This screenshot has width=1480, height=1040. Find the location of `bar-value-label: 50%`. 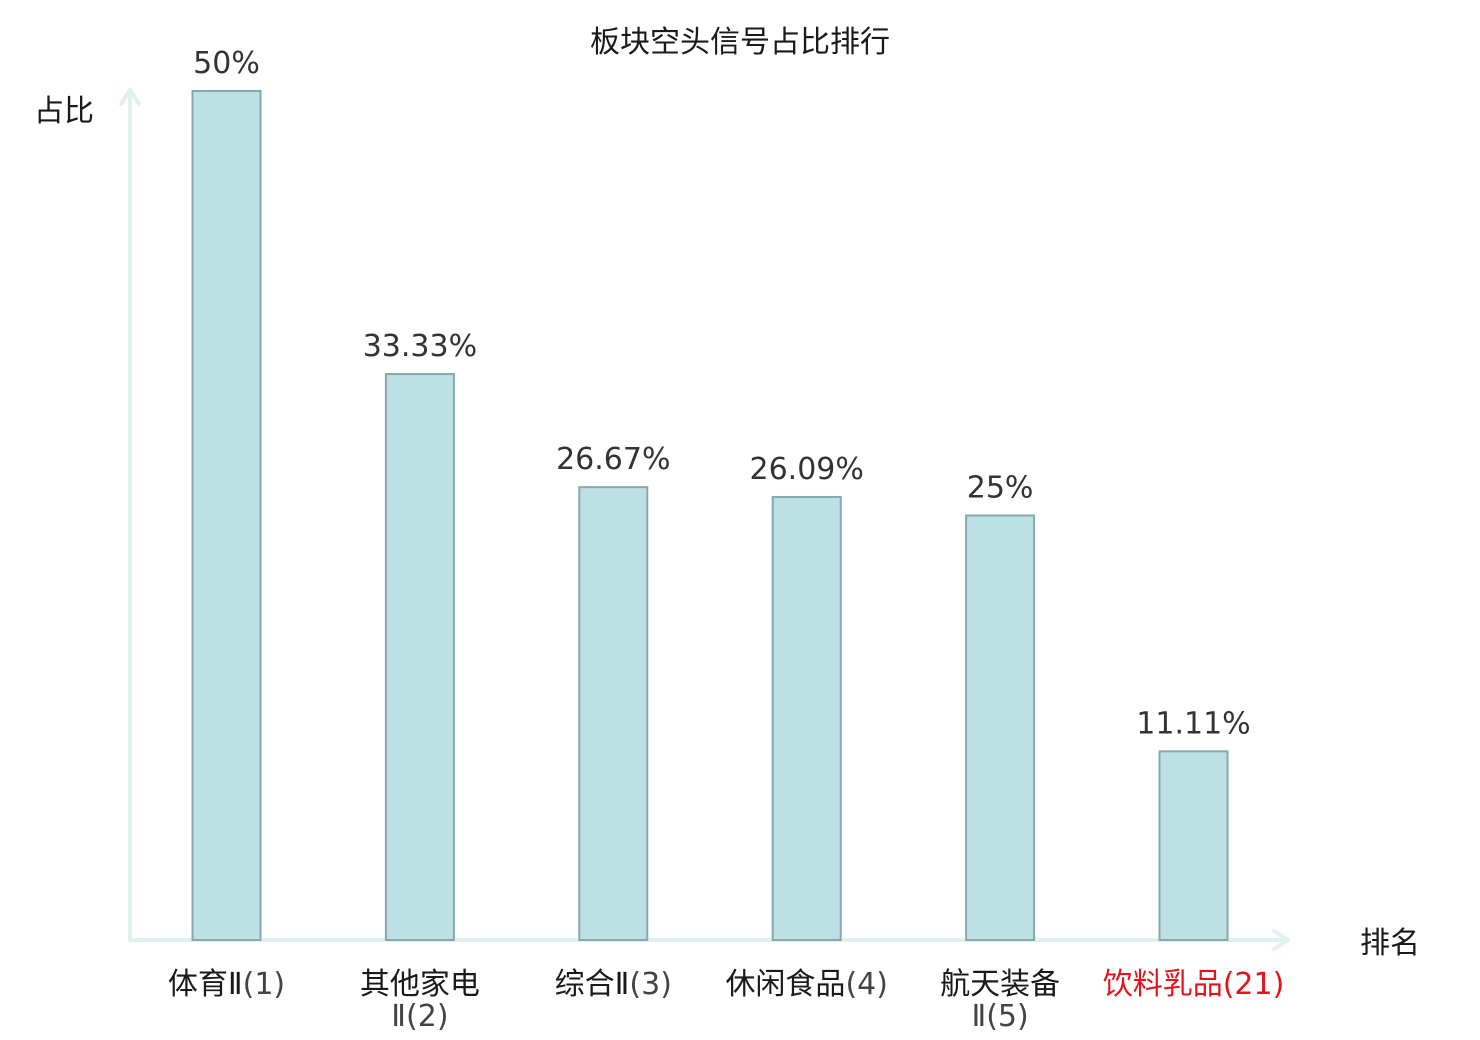

bar-value-label: 50% is located at coordinates (226, 63).